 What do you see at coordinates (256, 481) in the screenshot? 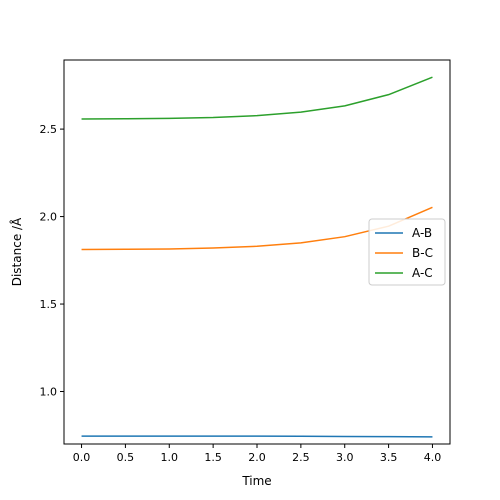
I see `x-axis-label: Time` at bounding box center [256, 481].